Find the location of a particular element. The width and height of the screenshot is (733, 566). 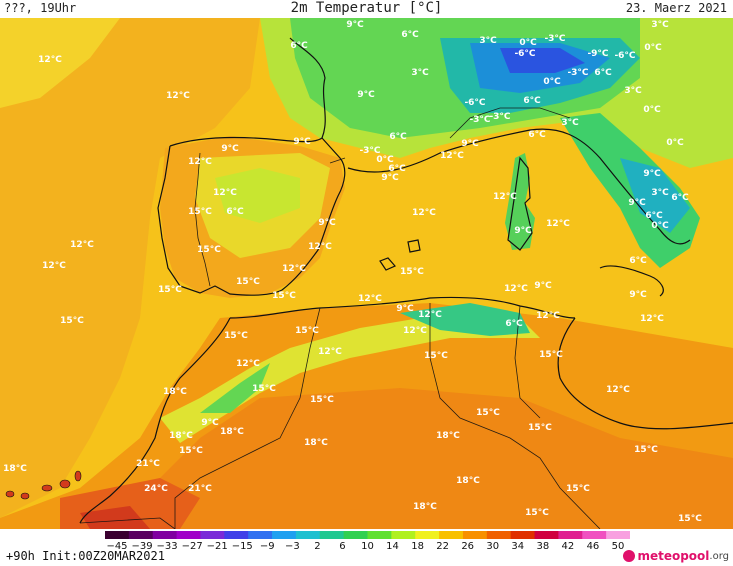

logo-tld: .org is located at coordinates (719, 556).